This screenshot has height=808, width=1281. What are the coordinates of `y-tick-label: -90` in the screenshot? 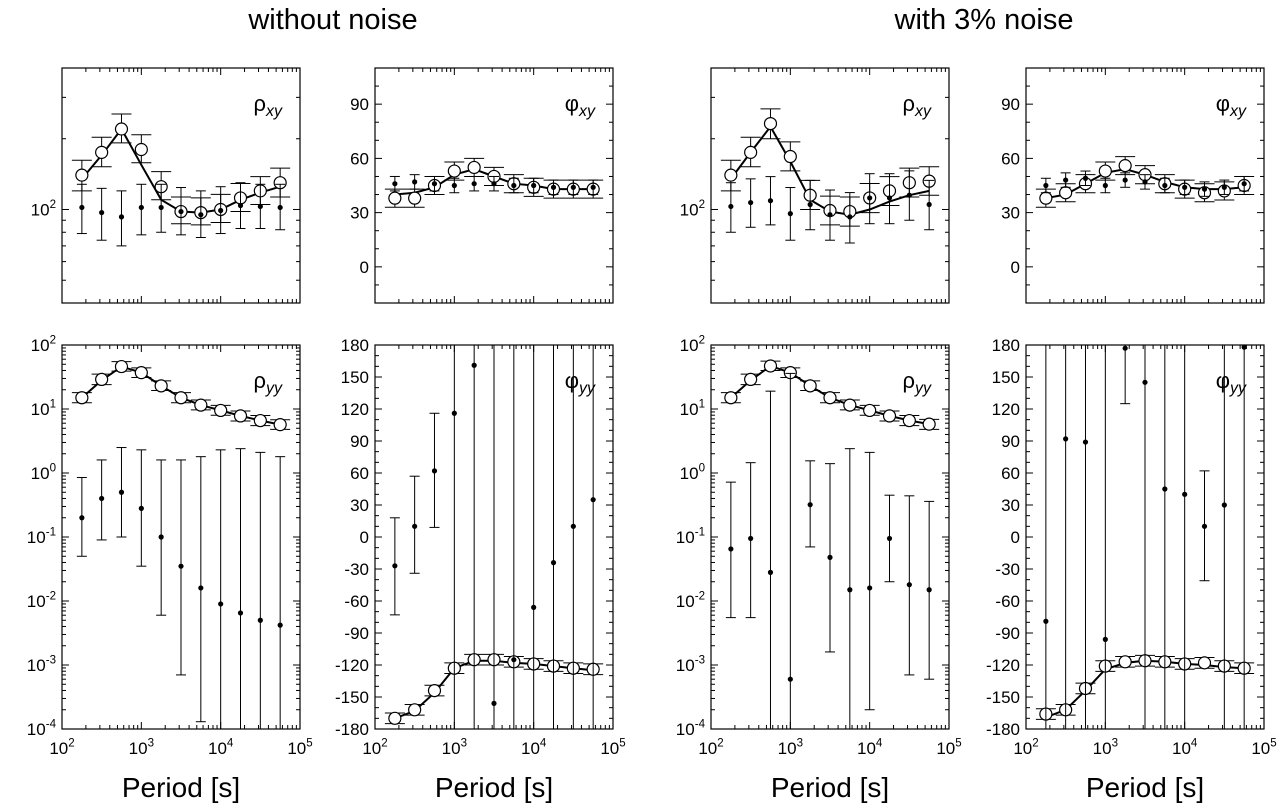 It's located at (1007, 633).